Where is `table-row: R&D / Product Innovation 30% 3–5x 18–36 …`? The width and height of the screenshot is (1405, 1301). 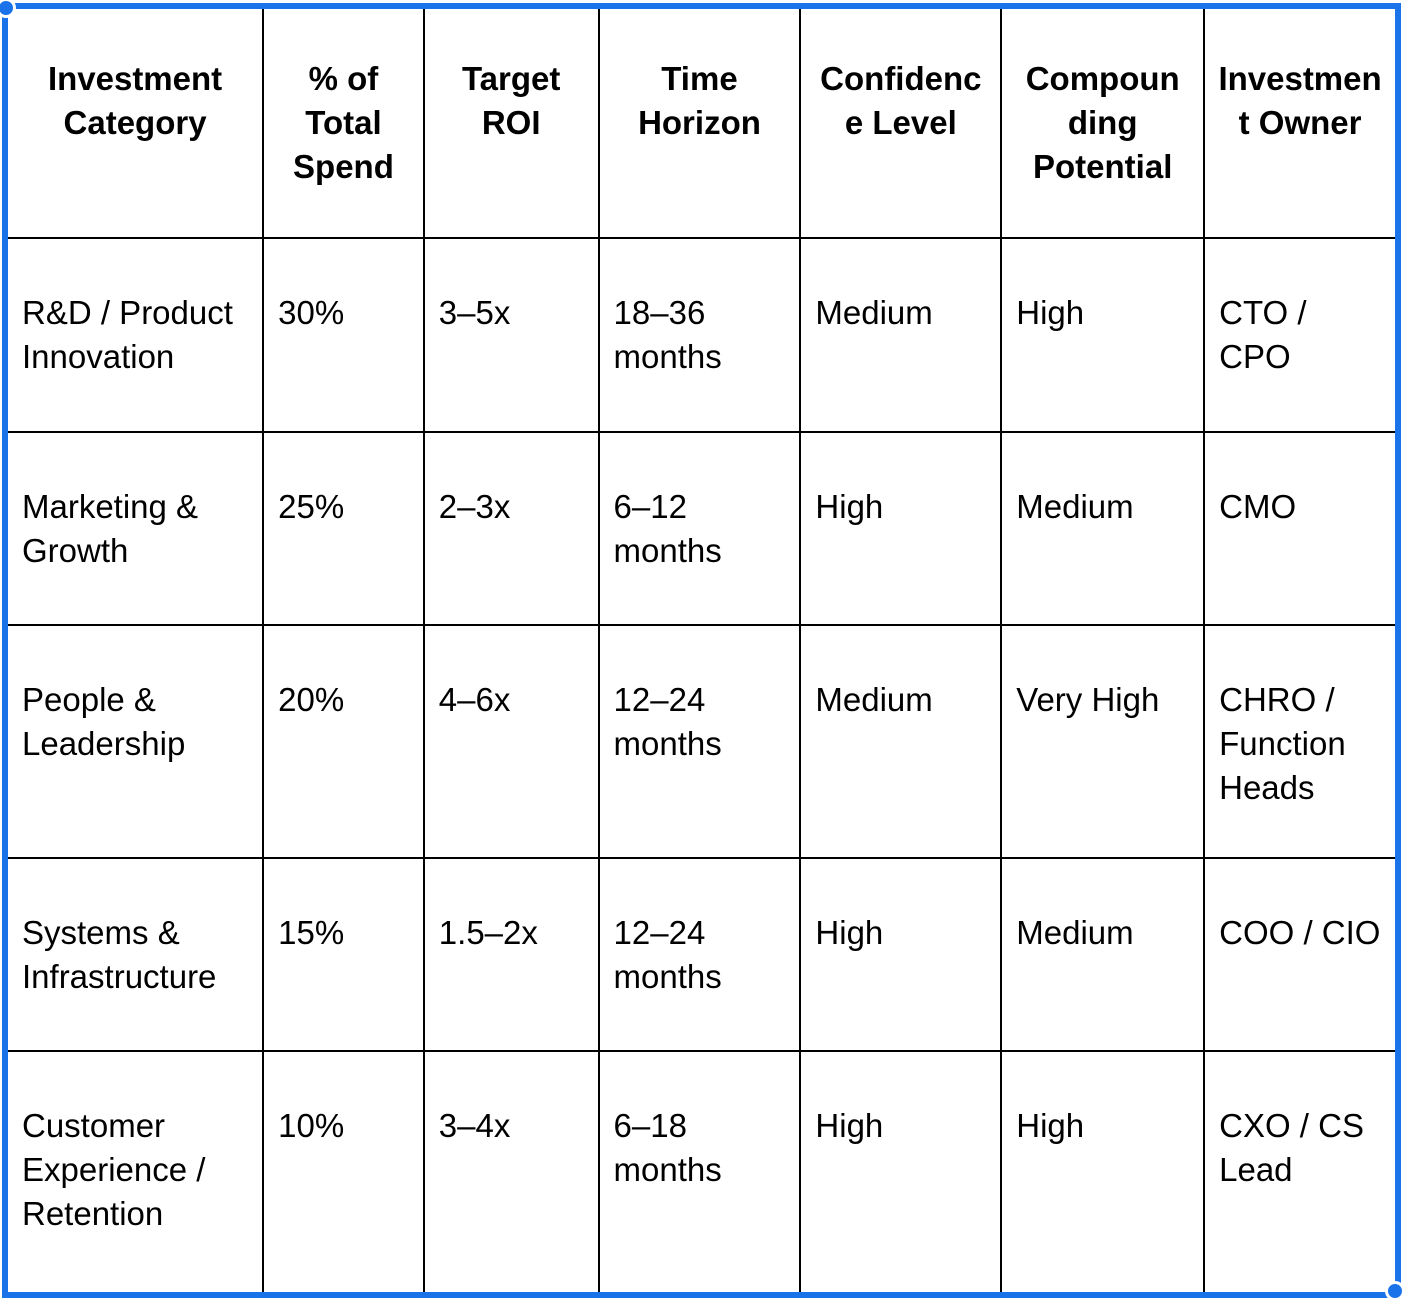 table-row: R&D / Product Innovation 30% 3–5x 18–36 … is located at coordinates (701, 335).